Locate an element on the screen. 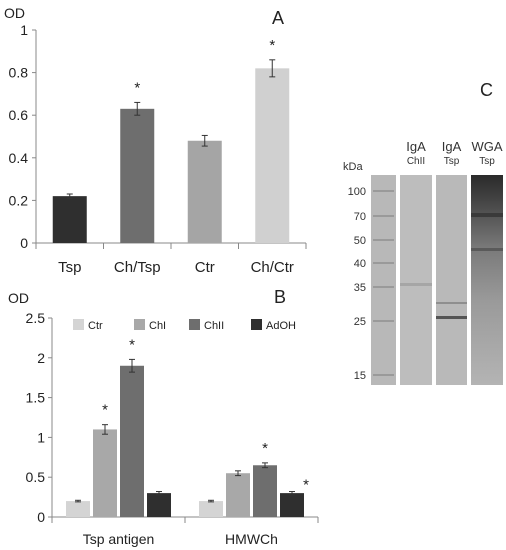 This screenshot has width=506, height=550. chart-a-category-label: Ch/Ctr is located at coordinates (272, 267).